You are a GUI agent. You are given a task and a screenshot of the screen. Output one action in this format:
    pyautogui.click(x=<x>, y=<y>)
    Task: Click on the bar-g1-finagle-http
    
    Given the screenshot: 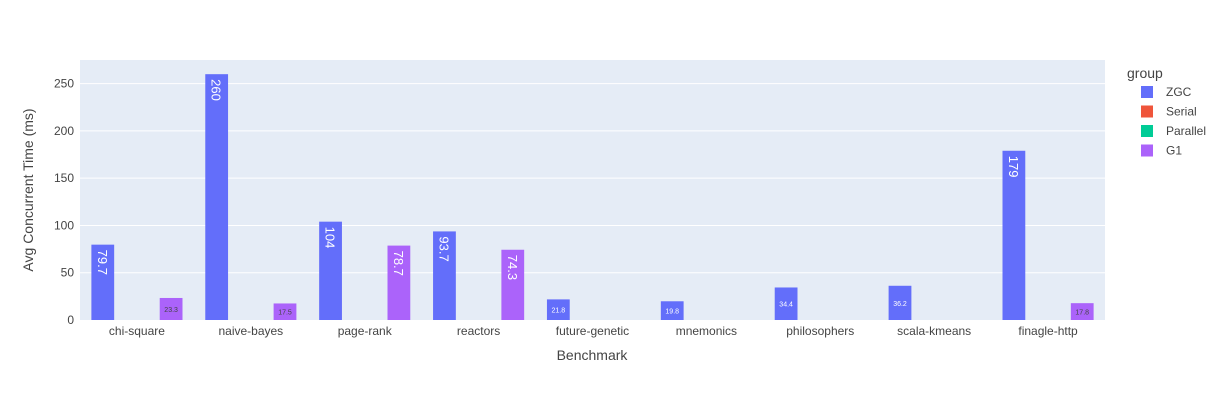 What is the action you would take?
    pyautogui.click(x=1082, y=311)
    